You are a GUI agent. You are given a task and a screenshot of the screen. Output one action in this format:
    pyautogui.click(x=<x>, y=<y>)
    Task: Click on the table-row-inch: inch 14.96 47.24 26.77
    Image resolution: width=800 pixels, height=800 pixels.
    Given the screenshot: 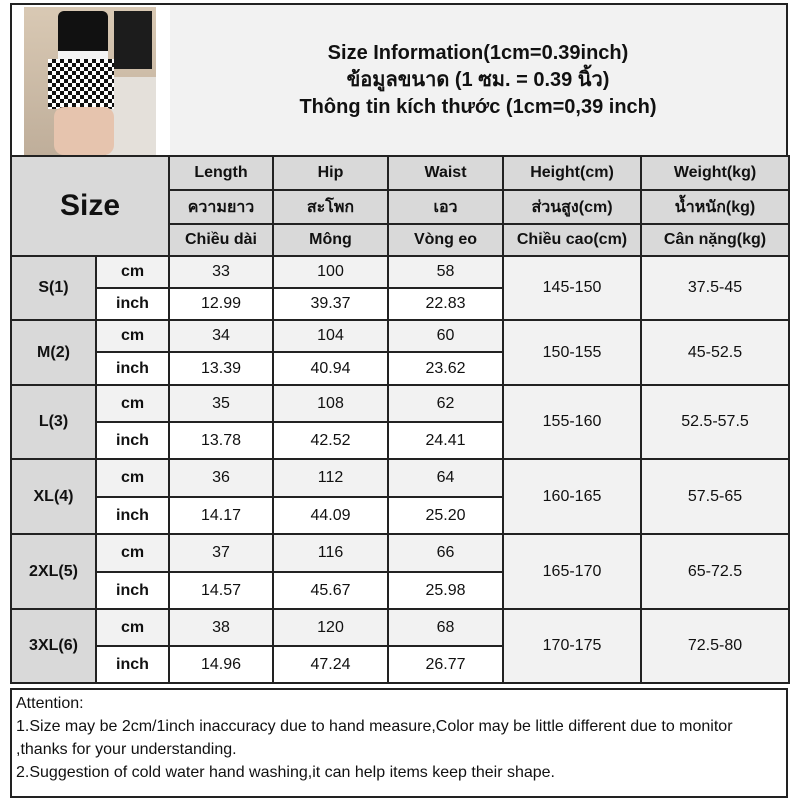 What is the action you would take?
    pyautogui.click(x=400, y=664)
    